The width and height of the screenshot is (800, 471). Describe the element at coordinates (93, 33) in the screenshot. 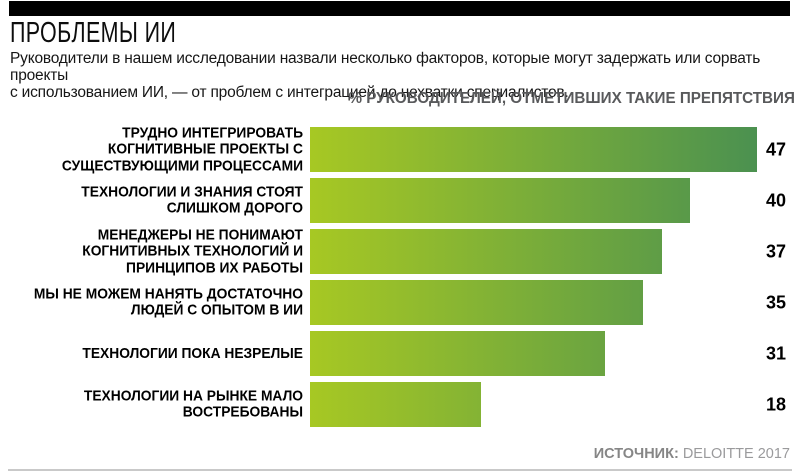

I see `chart-title: ПРОБЛЕМЫ ИИ` at that location.